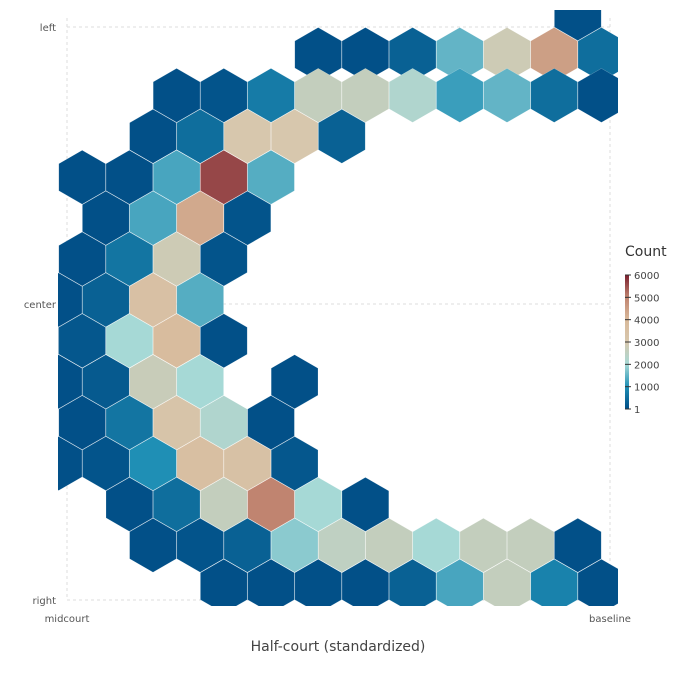  What do you see at coordinates (646, 252) in the screenshot?
I see `legend-title: Count` at bounding box center [646, 252].